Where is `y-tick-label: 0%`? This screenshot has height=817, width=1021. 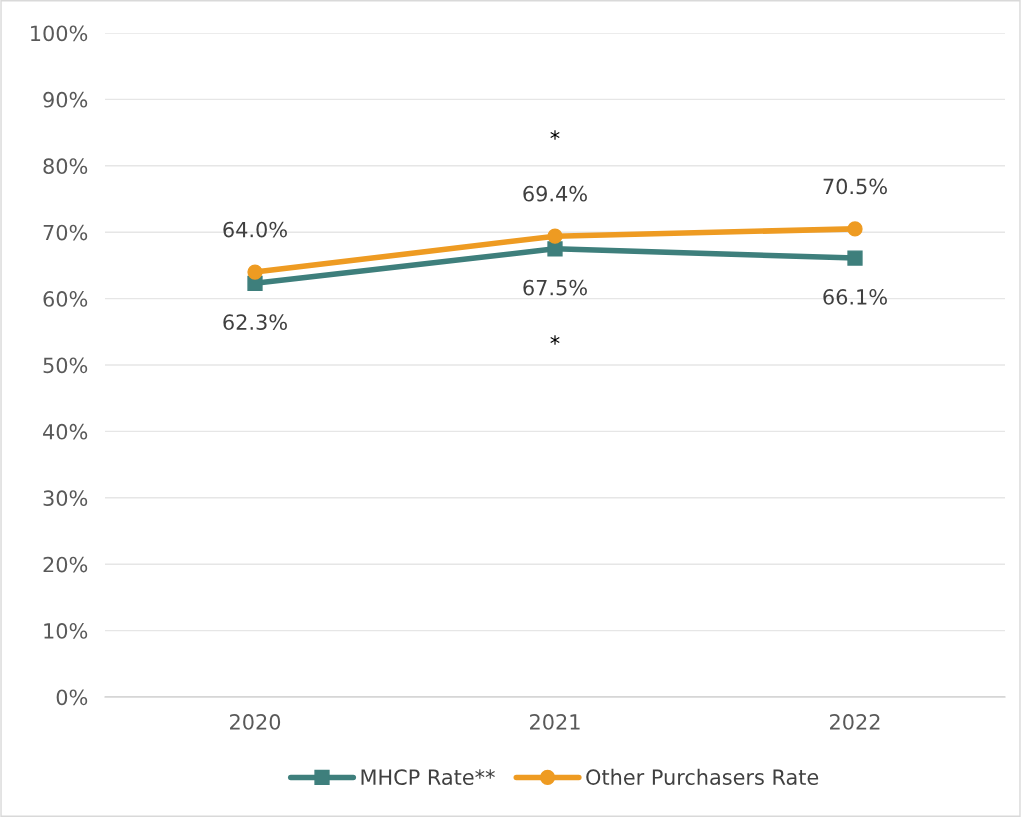 y-tick-label: 0% is located at coordinates (72, 697).